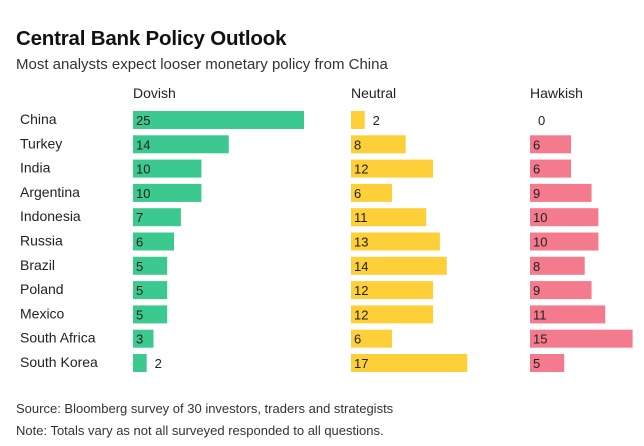  Describe the element at coordinates (151, 38) in the screenshot. I see `chart-title: Central Bank Policy Outlook` at that location.